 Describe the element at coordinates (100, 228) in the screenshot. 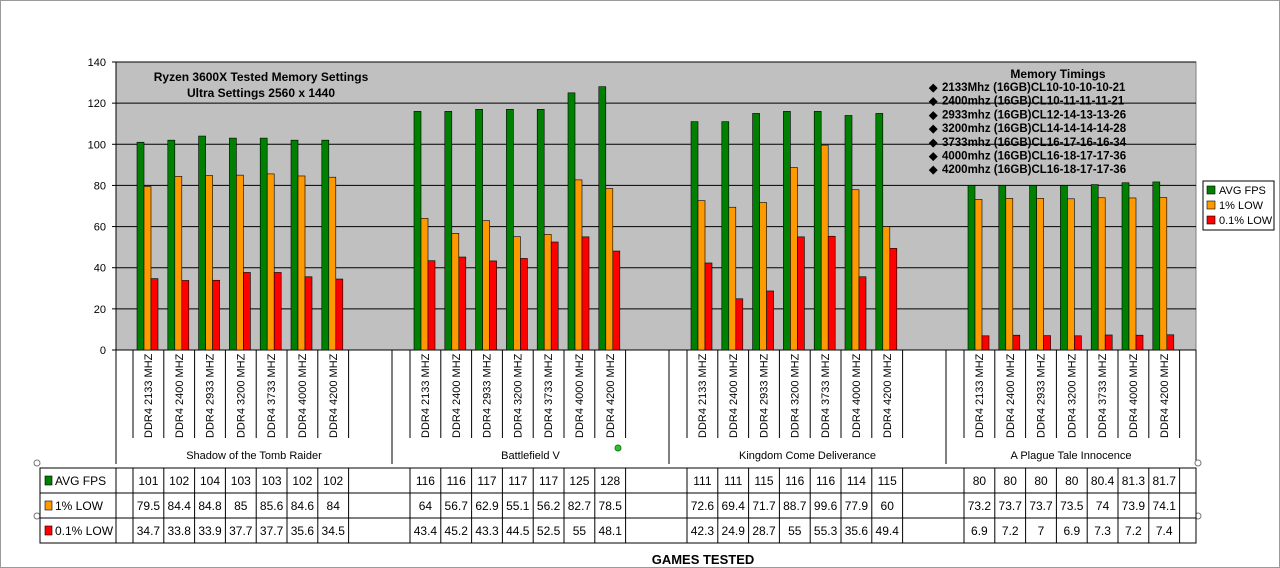

I see `y-tick-label: 60` at that location.